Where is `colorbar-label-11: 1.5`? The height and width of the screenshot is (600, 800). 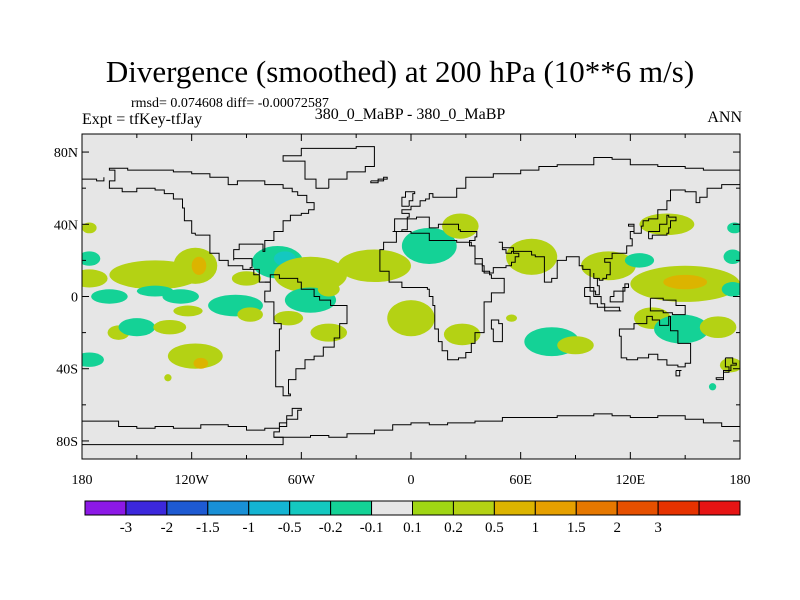
colorbar-label-11: 1.5 is located at coordinates (576, 528).